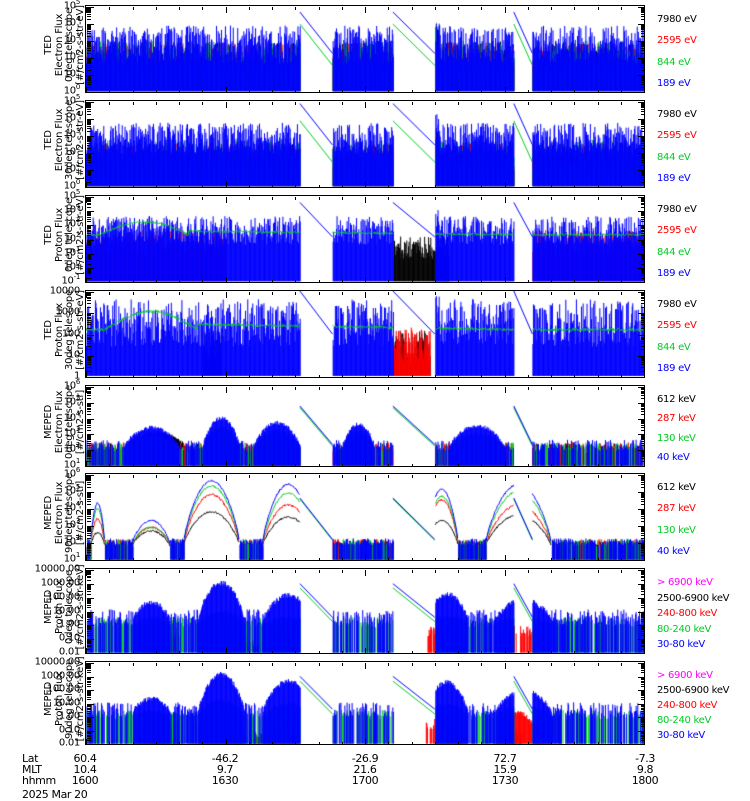  I want to click on y-tick-label: 10⁴, so click(72, 22).